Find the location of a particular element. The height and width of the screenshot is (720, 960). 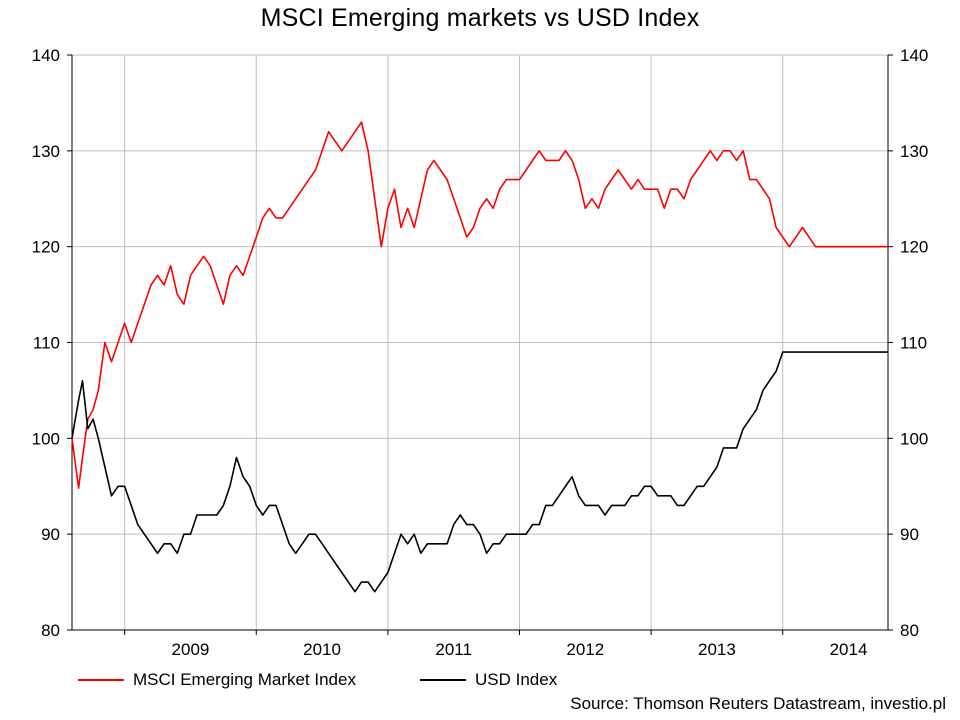

x-tick-label-2014: 2014 is located at coordinates (849, 649).